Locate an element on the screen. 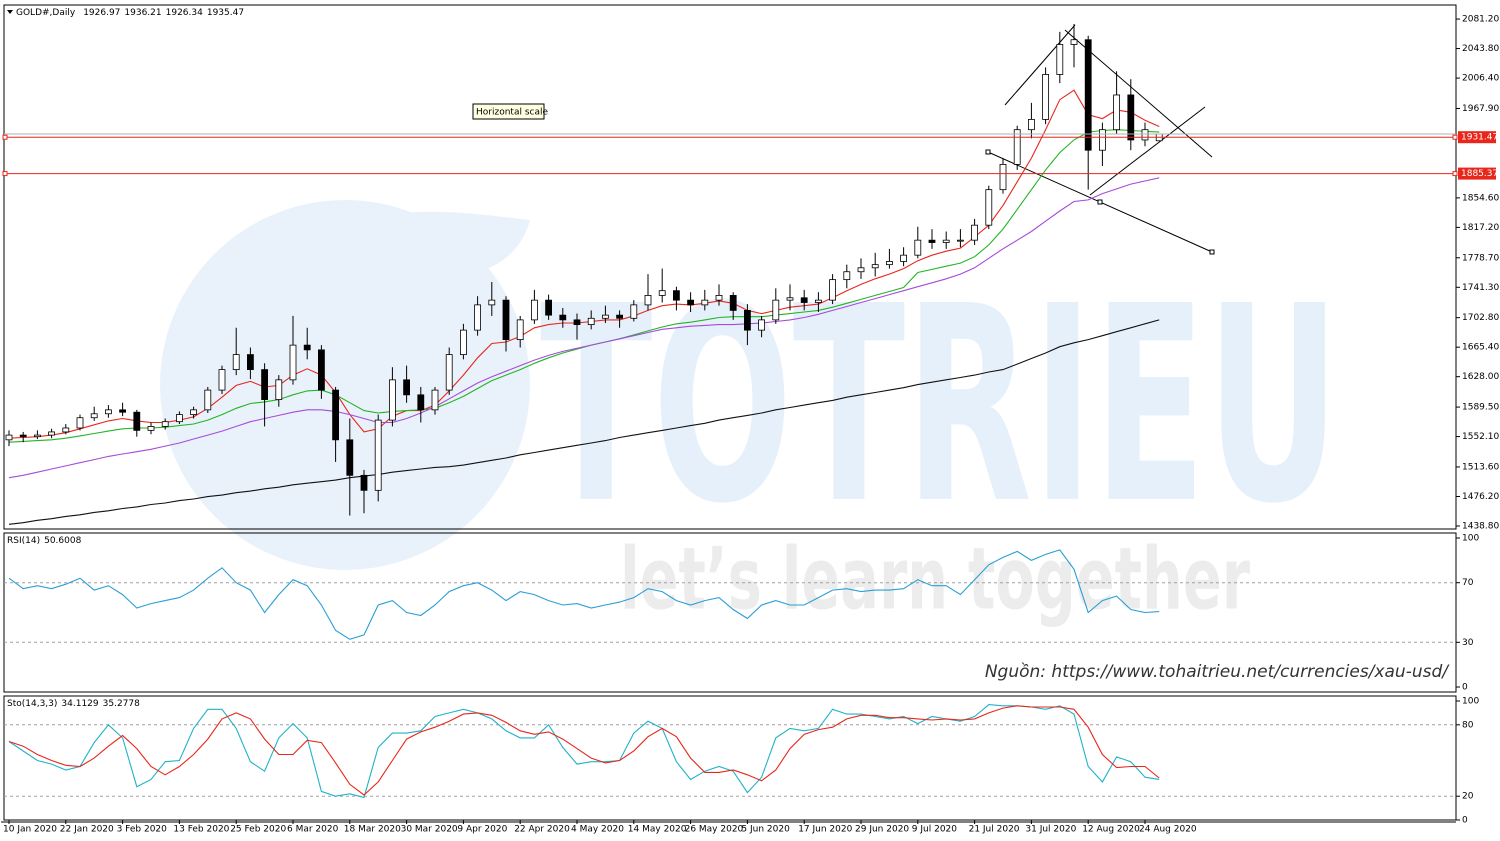  high: 1936.21 is located at coordinates (142, 13).